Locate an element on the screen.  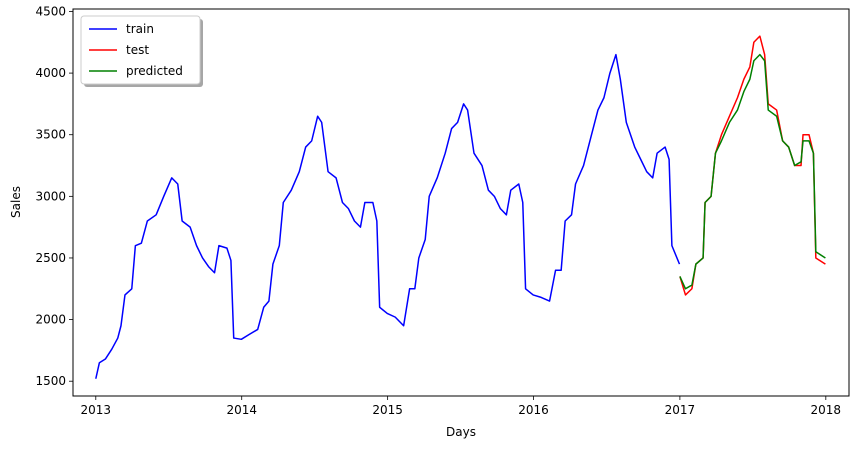
y-tick-label: 2500 is located at coordinates (50, 258).